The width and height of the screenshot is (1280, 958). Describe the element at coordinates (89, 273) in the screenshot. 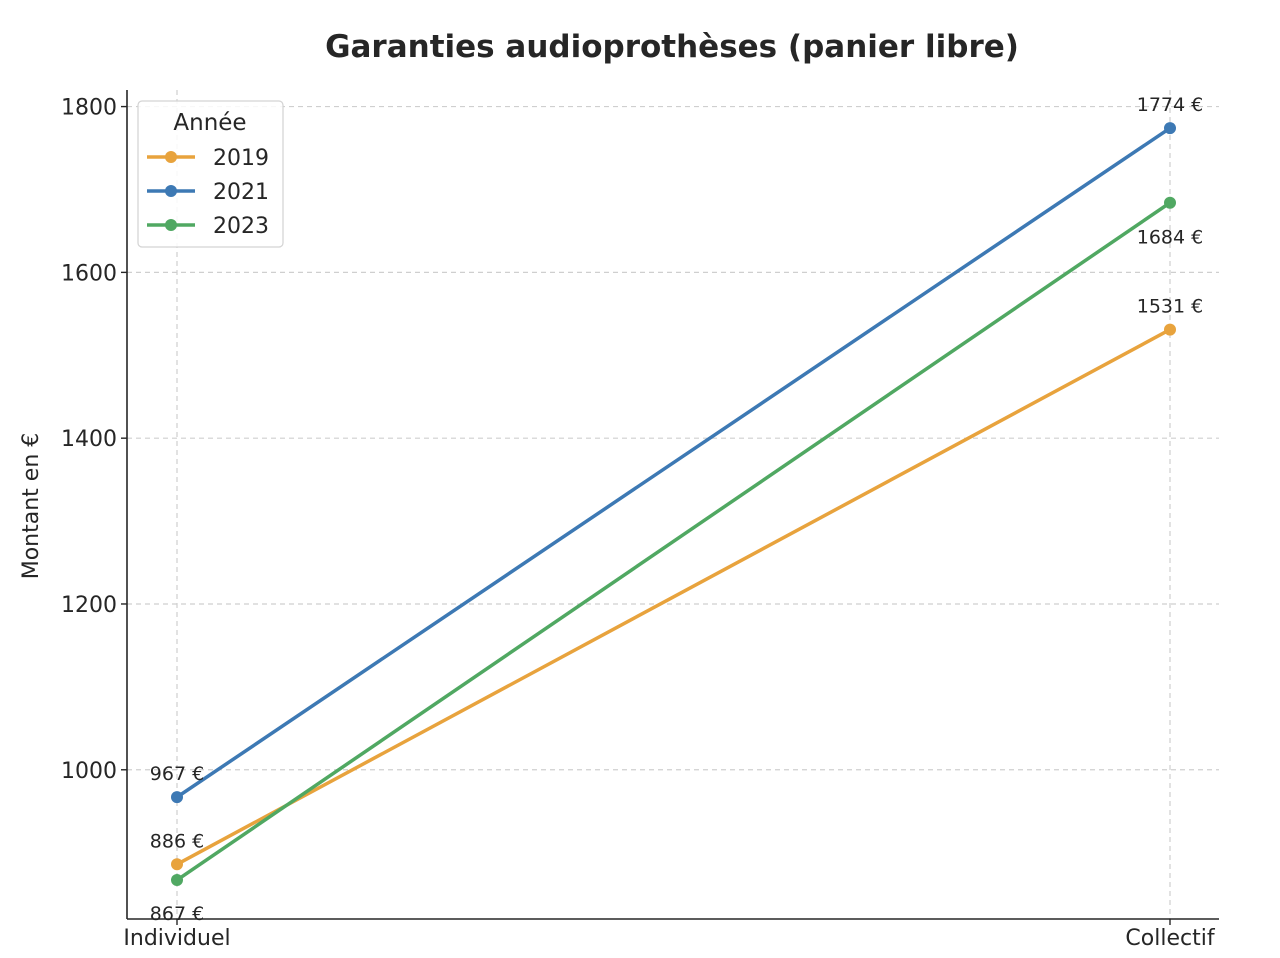

I see `y-tick-label: 1600` at that location.